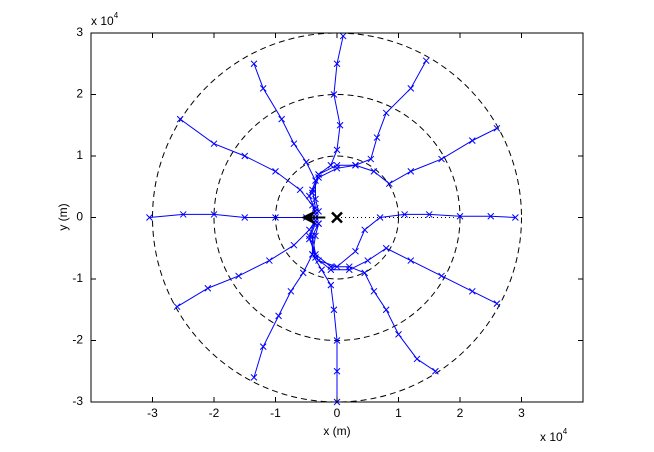 The height and width of the screenshot is (452, 654). I want to click on arrow, so click(313, 217).